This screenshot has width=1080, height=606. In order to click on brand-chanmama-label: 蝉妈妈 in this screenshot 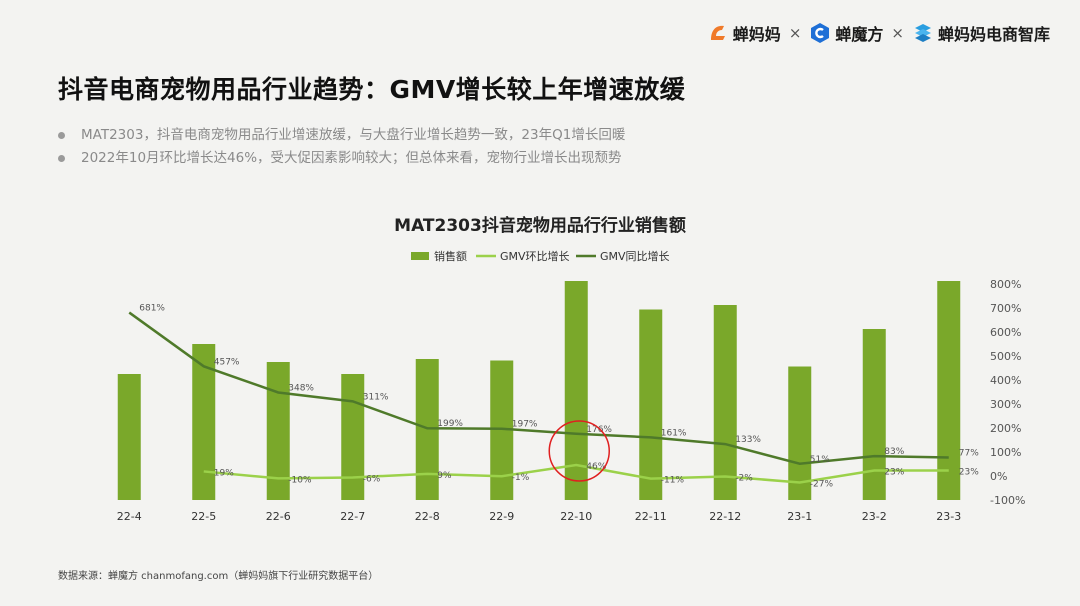, I will do `click(756, 34)`.